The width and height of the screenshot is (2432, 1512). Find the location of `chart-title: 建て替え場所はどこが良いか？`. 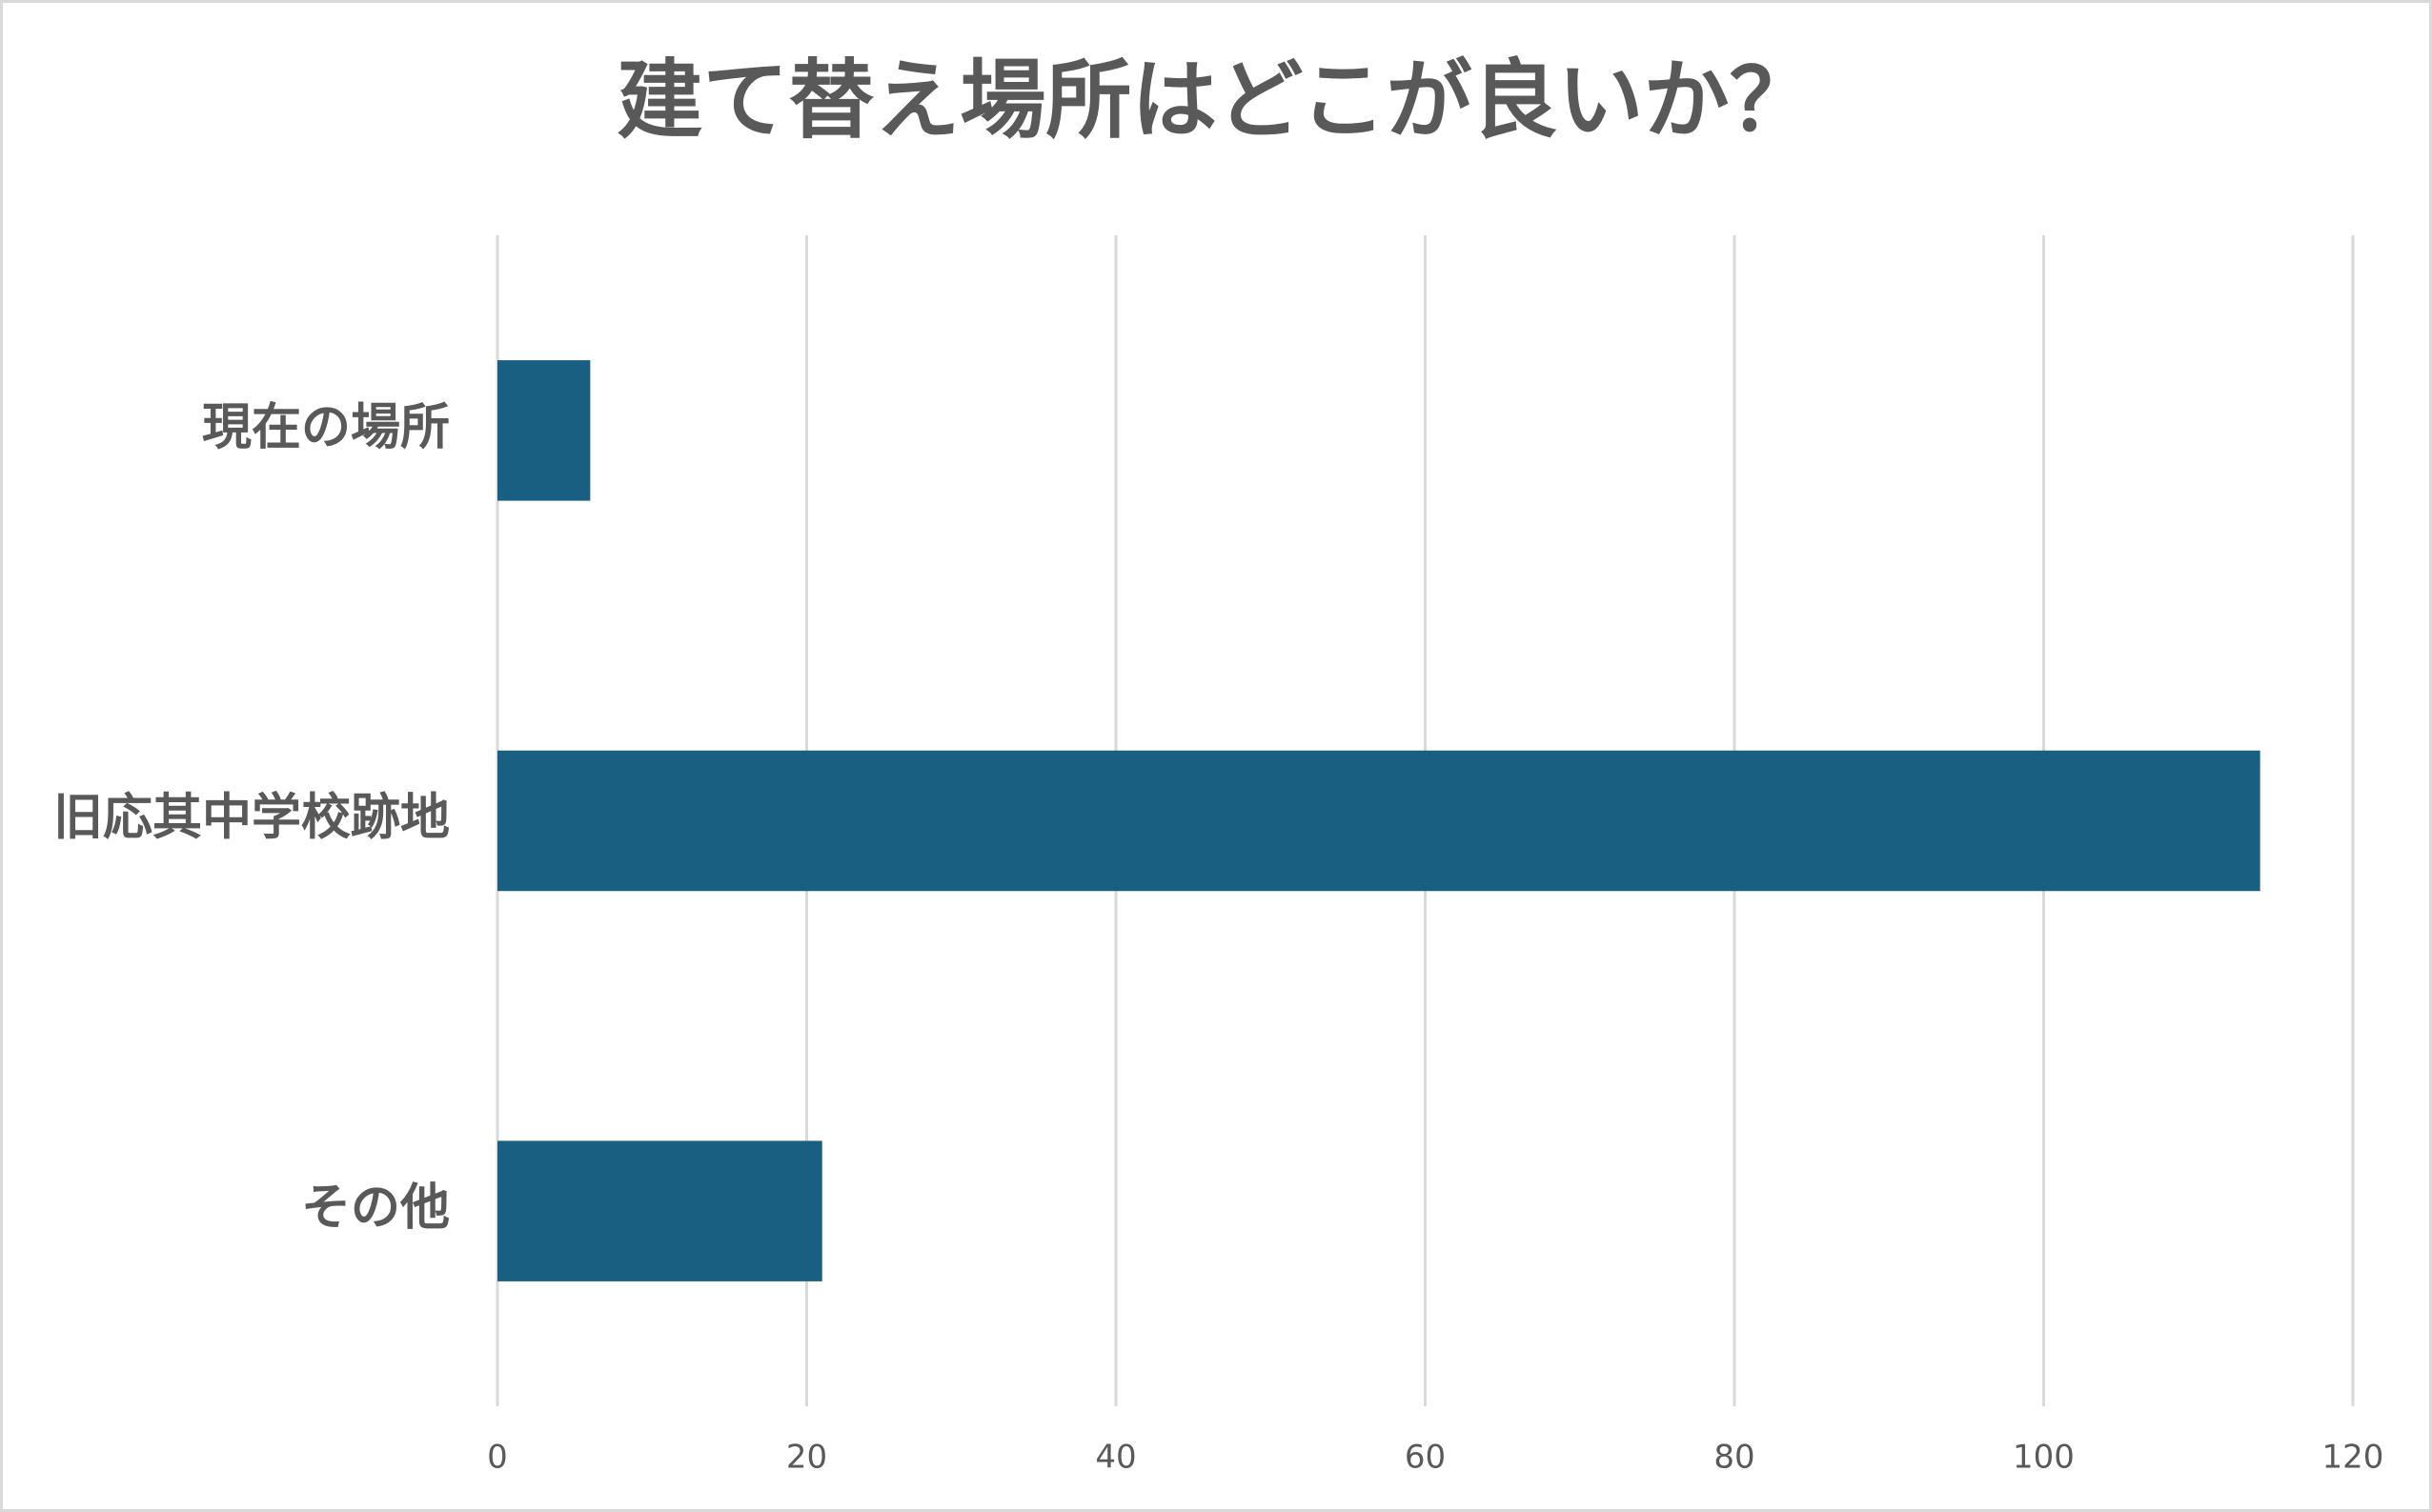

chart-title: 建て替え場所はどこが良いか？ is located at coordinates (1215, 100).